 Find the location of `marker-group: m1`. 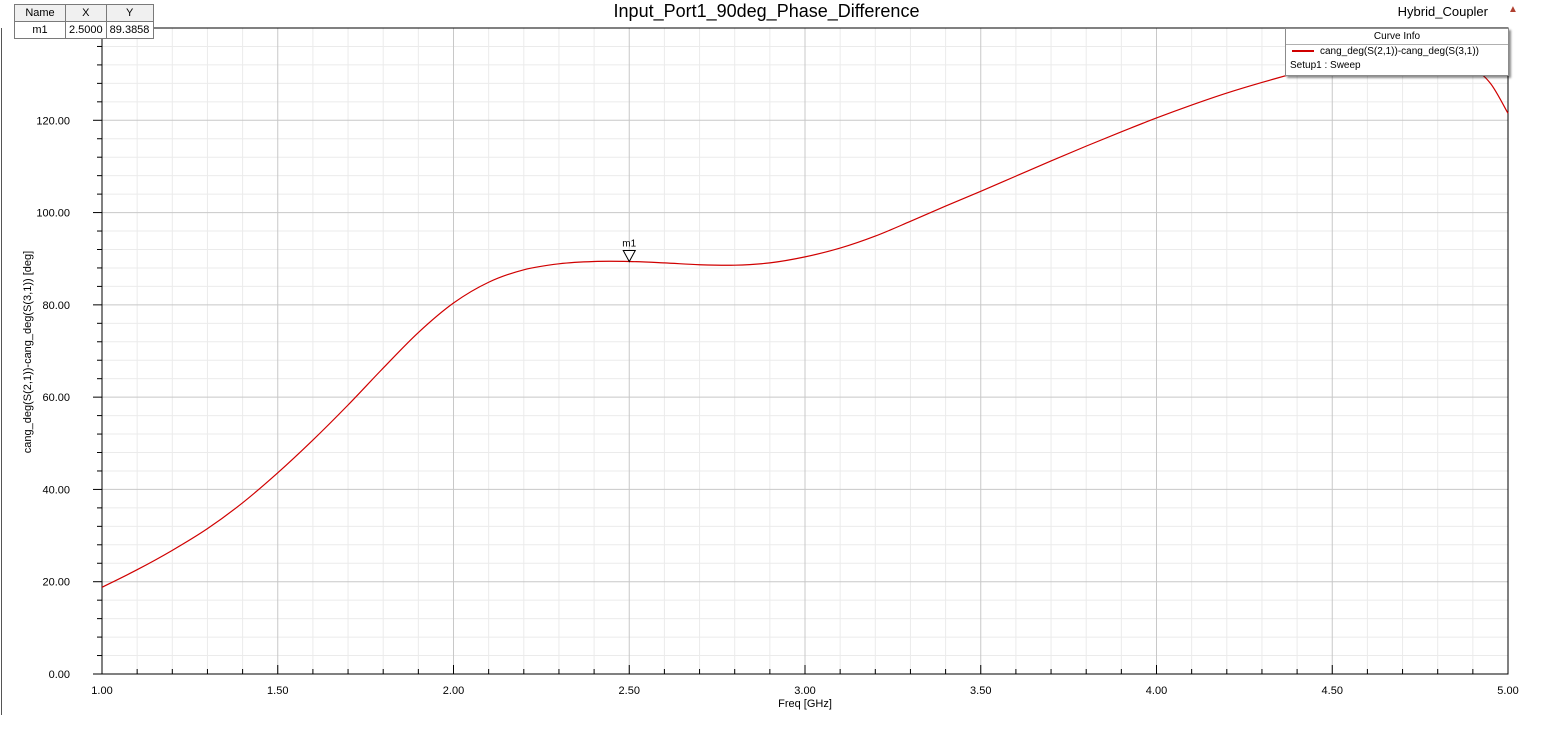

marker-group: m1 is located at coordinates (629, 251).